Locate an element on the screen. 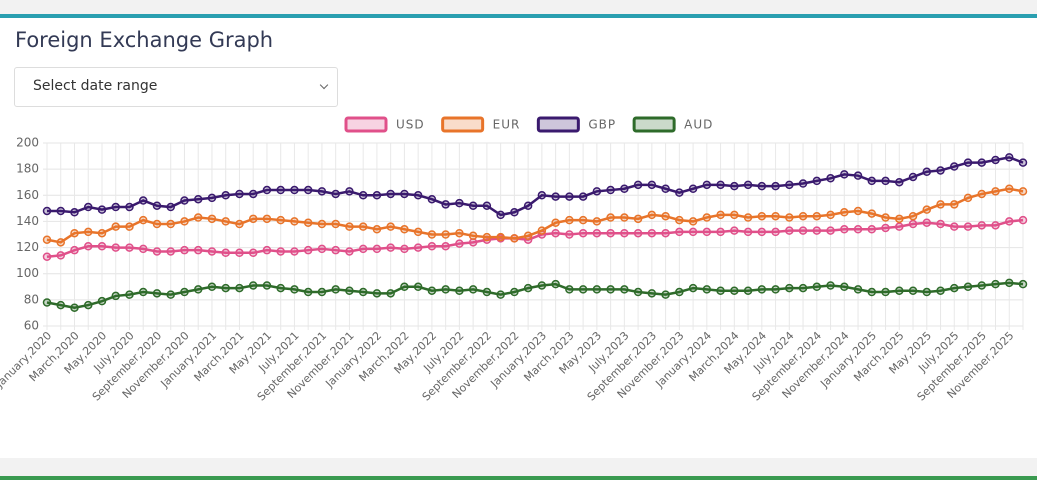 Image resolution: width=1037 pixels, height=491 pixels. legend-label: GBP is located at coordinates (602, 125).